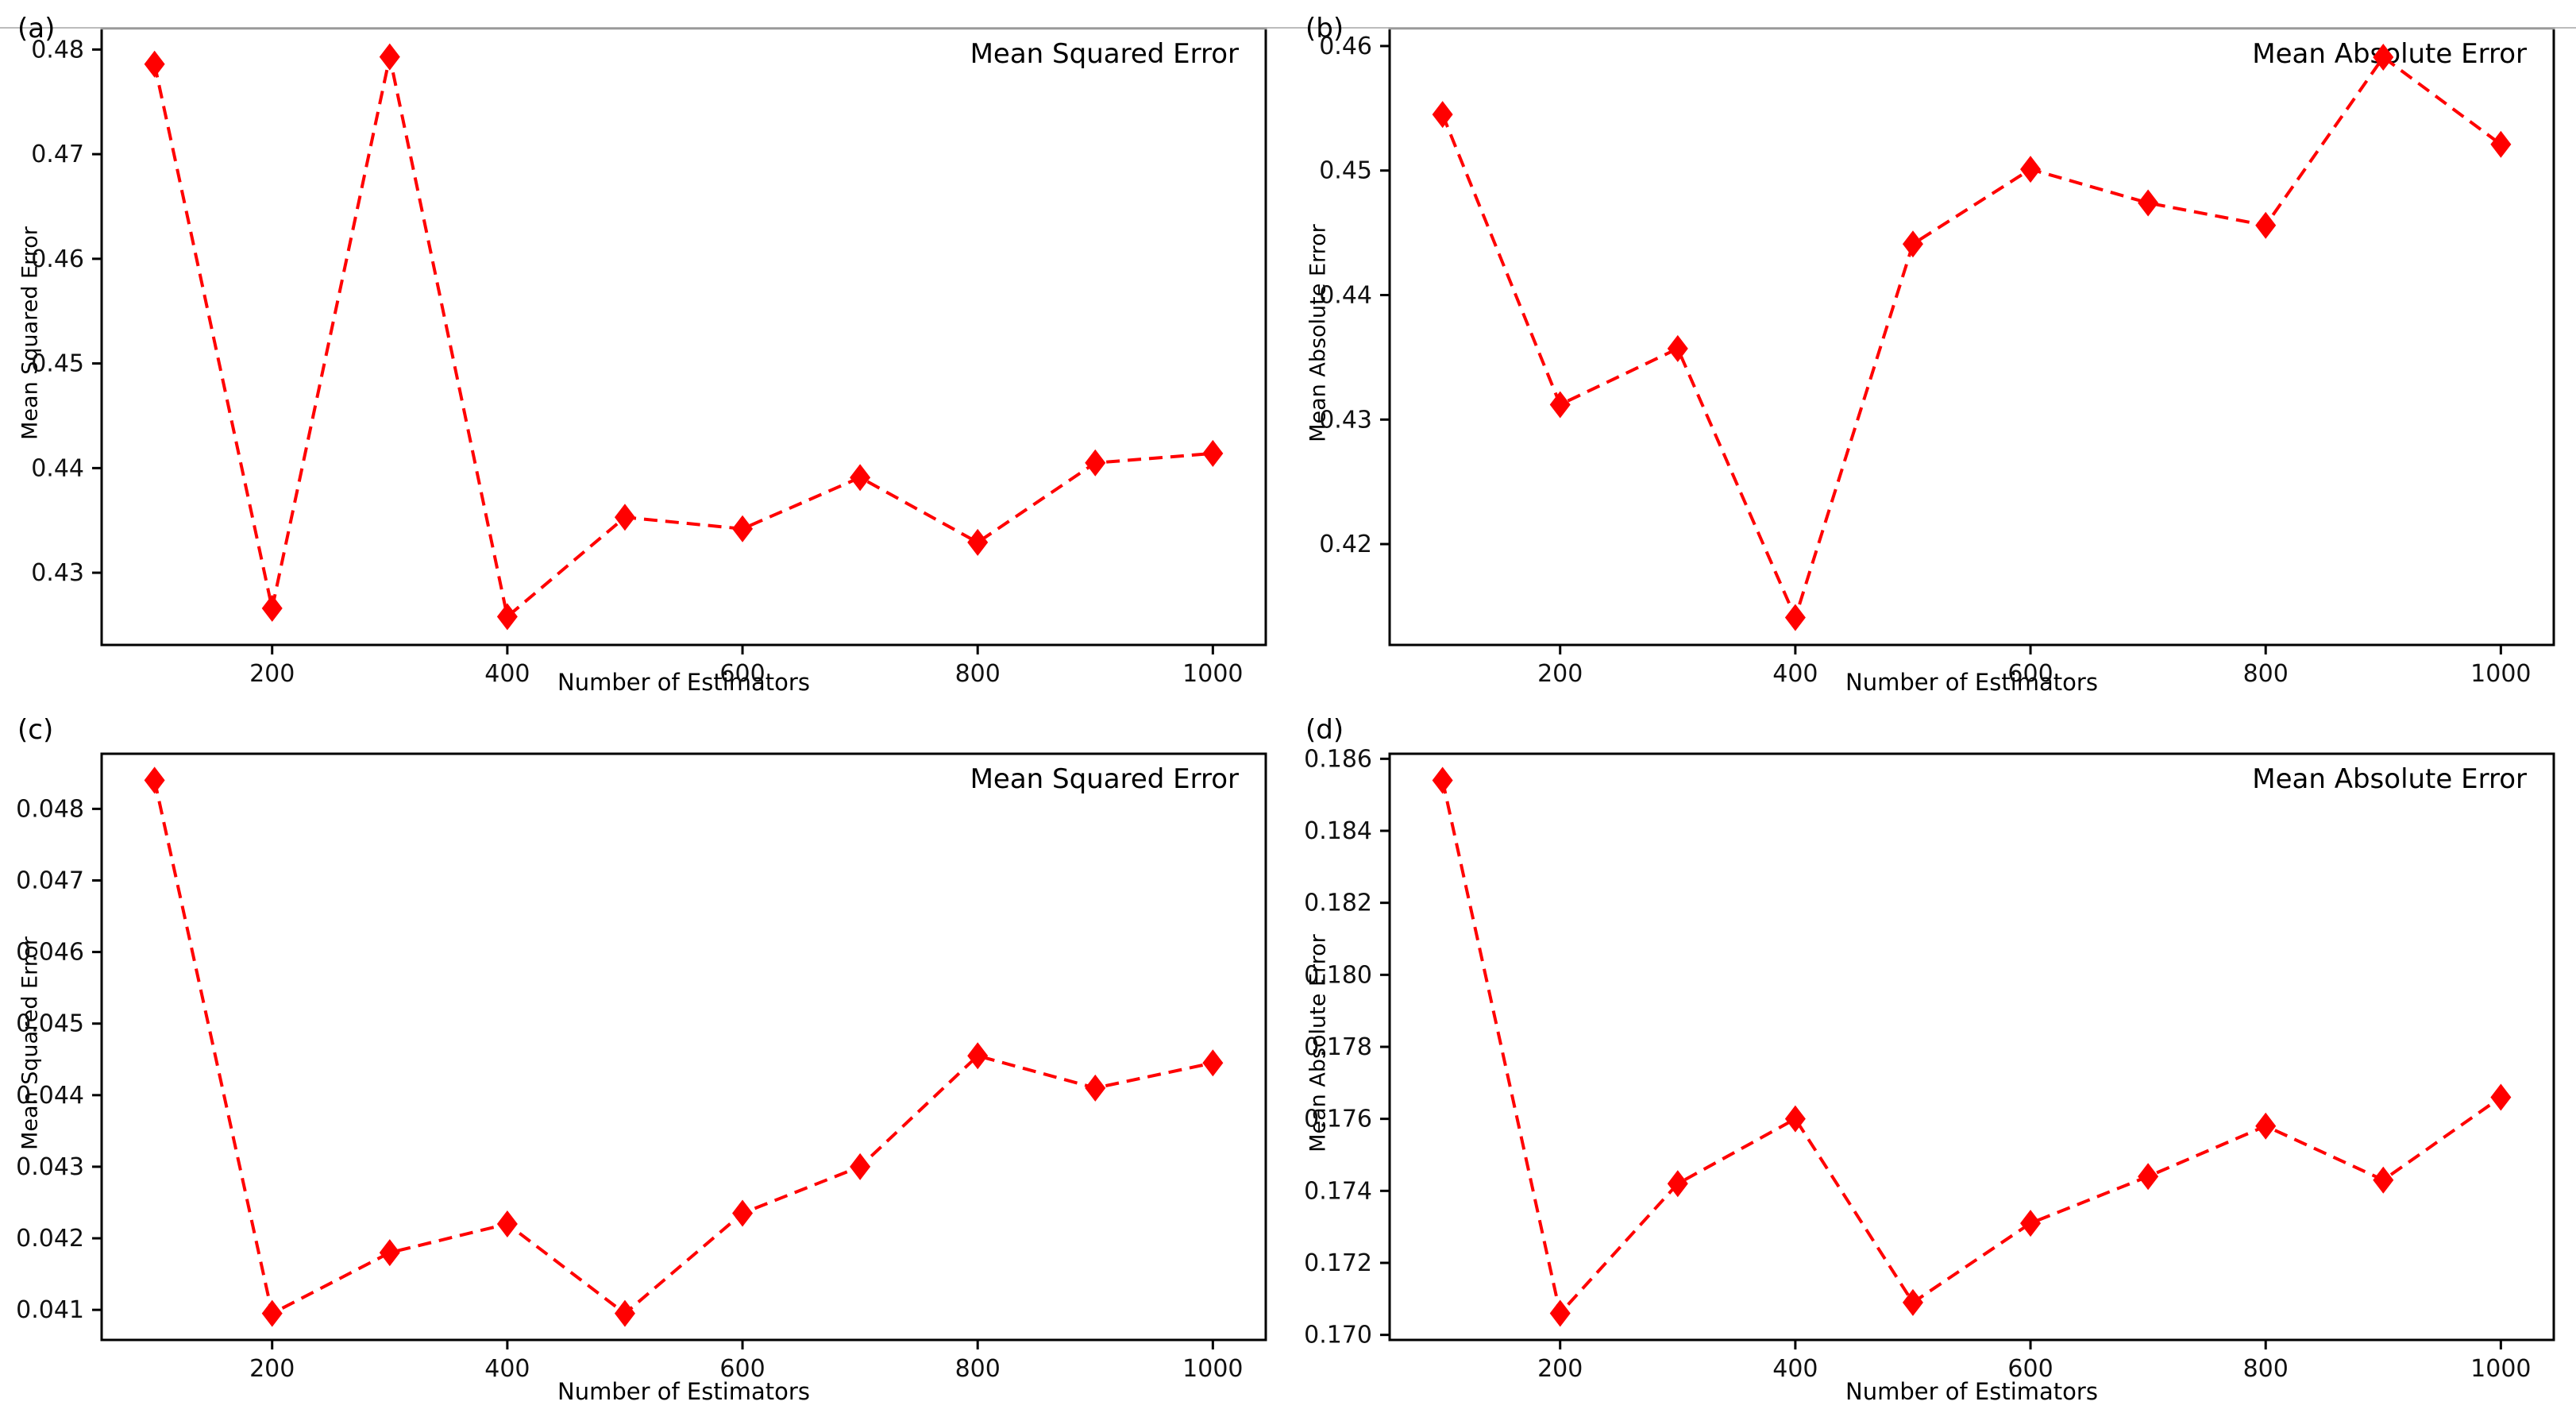 This screenshot has height=1413, width=2576. Describe the element at coordinates (1972, 1391) in the screenshot. I see `chart-d-xlabel: Number of Estimators` at that location.